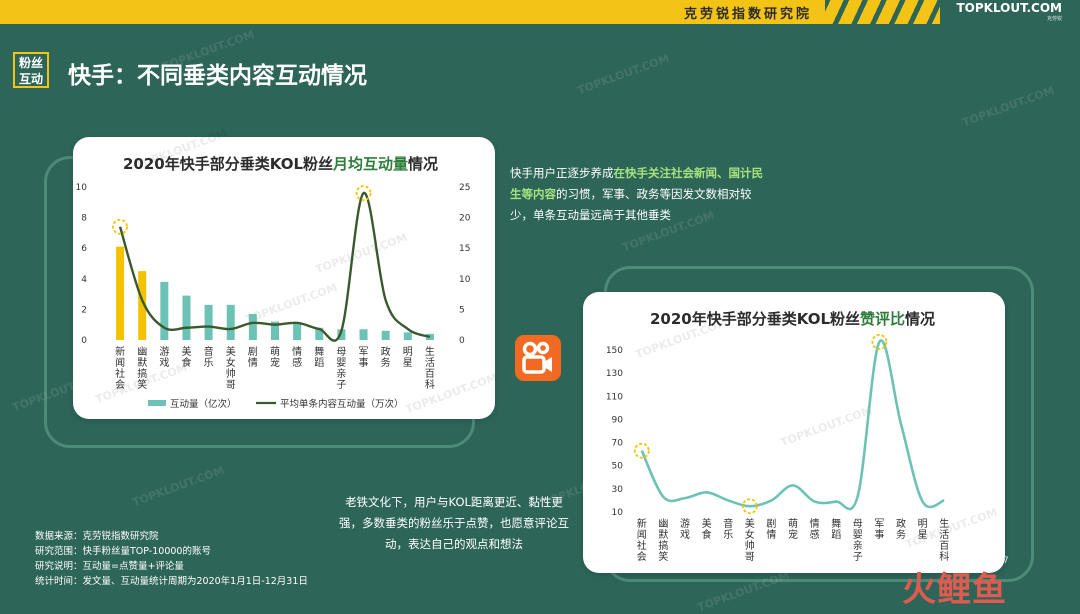 Image resolution: width=1080 pixels, height=614 pixels. I want to click on page-number: 7, so click(1006, 561).